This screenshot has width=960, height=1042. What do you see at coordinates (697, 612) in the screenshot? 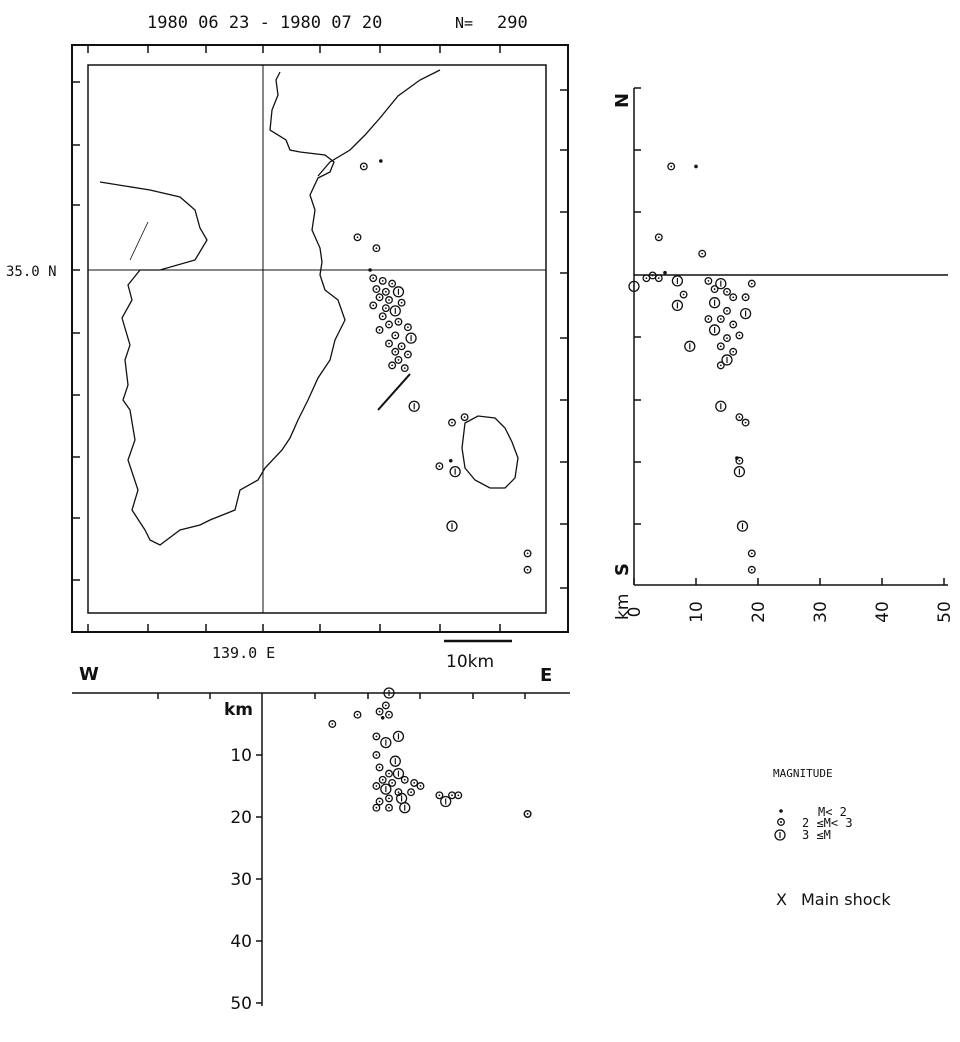
I see `ns-depth-tick-label: 10` at bounding box center [697, 612].